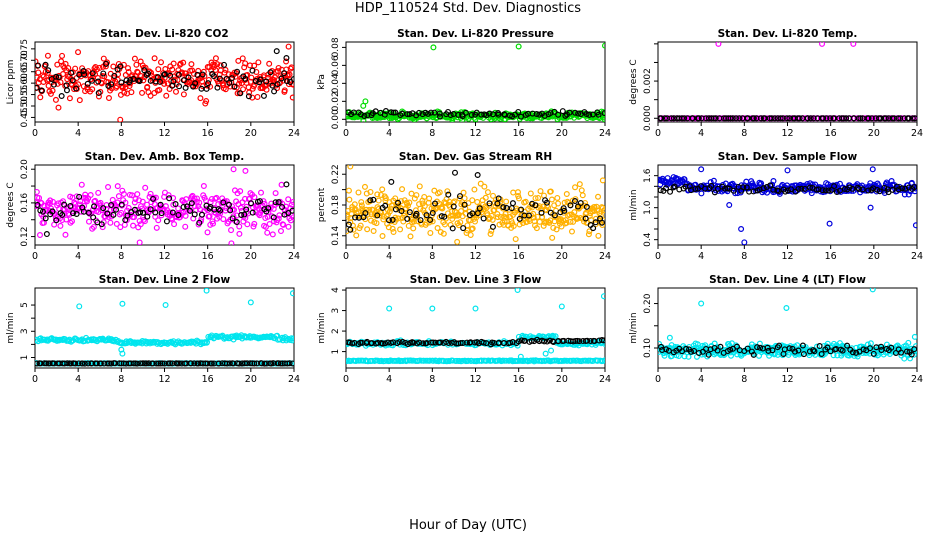  I want to click on y-tick-label: 1, so click(336, 352).